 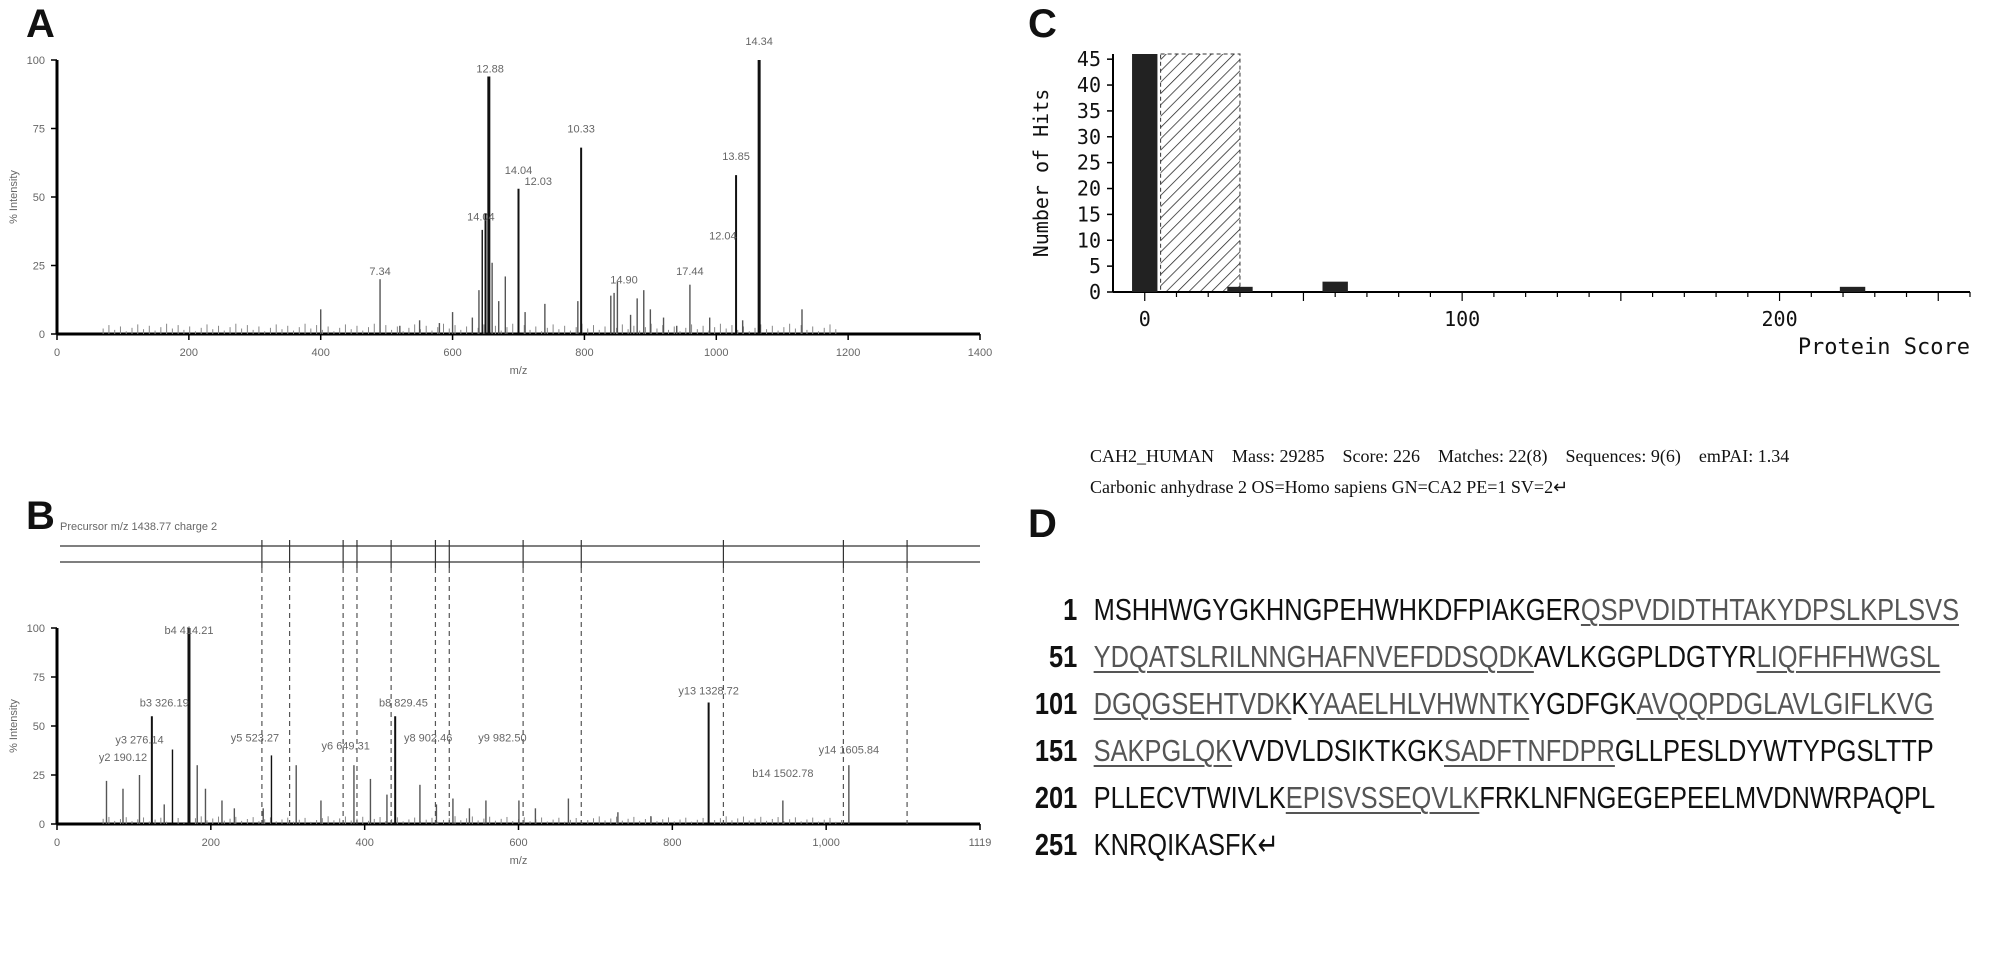 I want to click on sequence-row-number: 201, so click(x=1056, y=797).